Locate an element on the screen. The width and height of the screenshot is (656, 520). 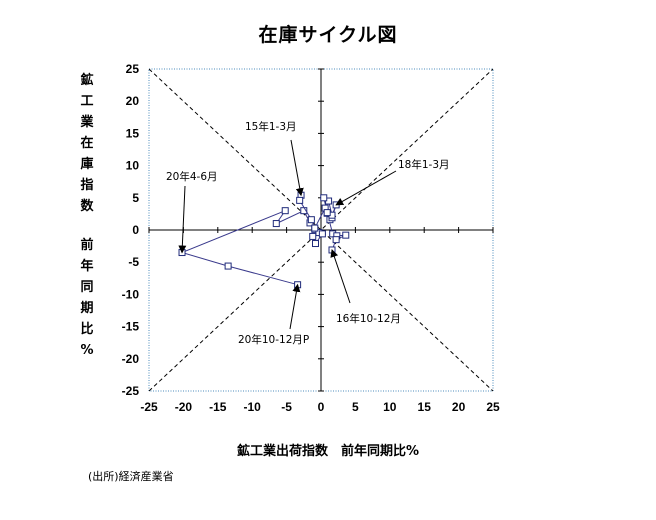
x-tick-label: -5 is located at coordinates (286, 407).